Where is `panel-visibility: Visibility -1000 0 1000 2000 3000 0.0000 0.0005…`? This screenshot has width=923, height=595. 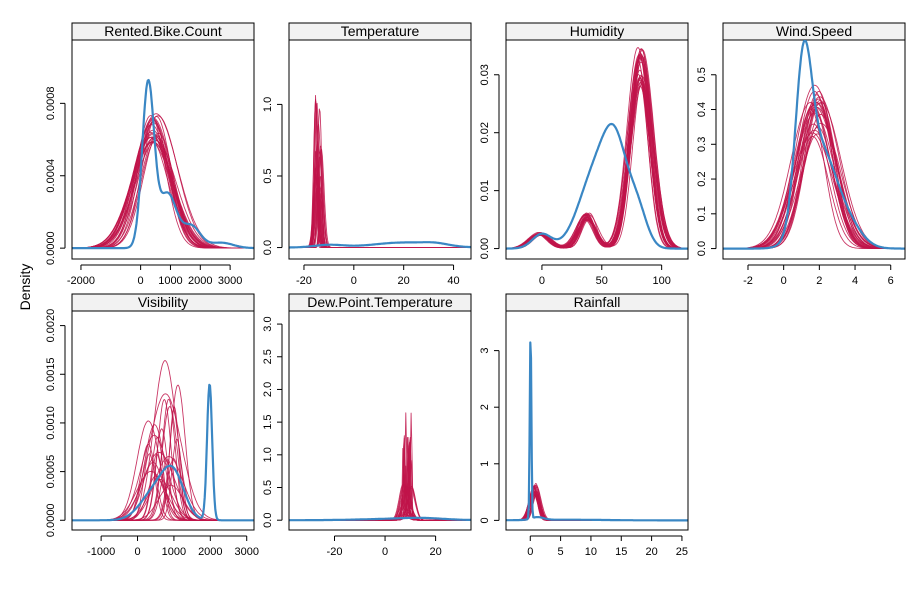
panel-visibility: Visibility -1000 0 1000 2000 3000 0.0000 0.0005… is located at coordinates (152, 425).